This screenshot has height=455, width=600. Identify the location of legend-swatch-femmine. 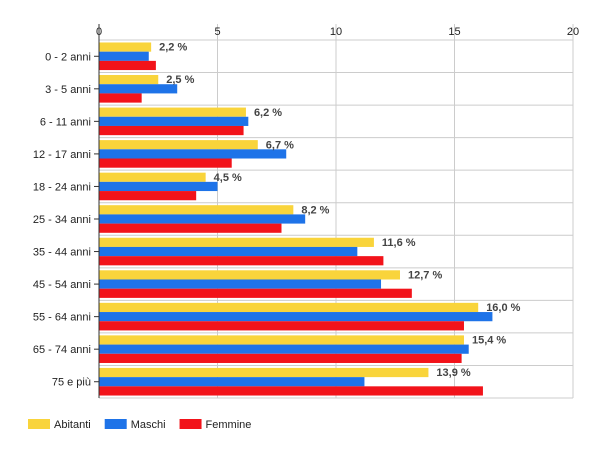
(190, 424).